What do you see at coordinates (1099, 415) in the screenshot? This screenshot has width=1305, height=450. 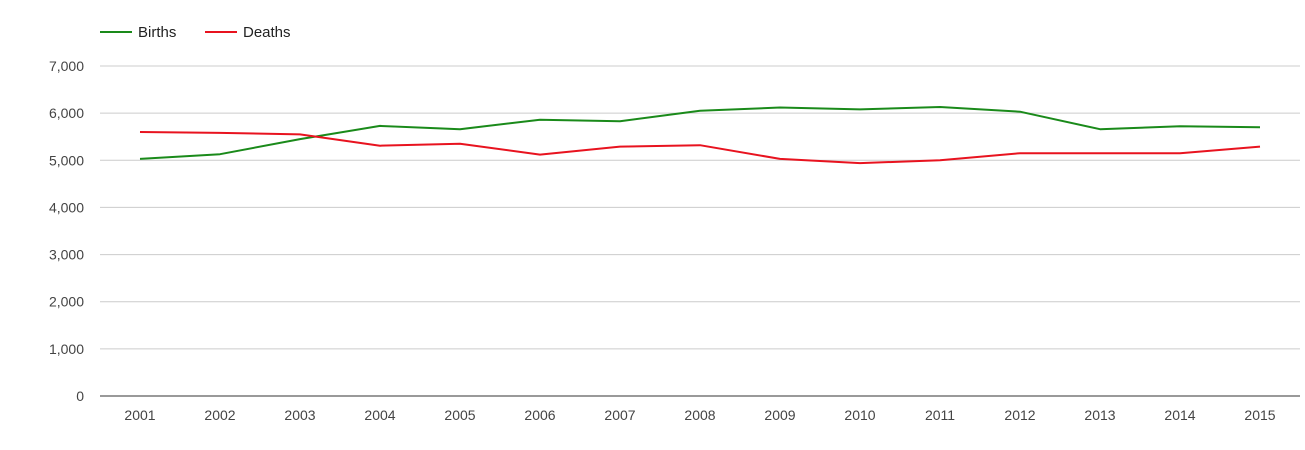 I see `x-tick-label: 2013` at bounding box center [1099, 415].